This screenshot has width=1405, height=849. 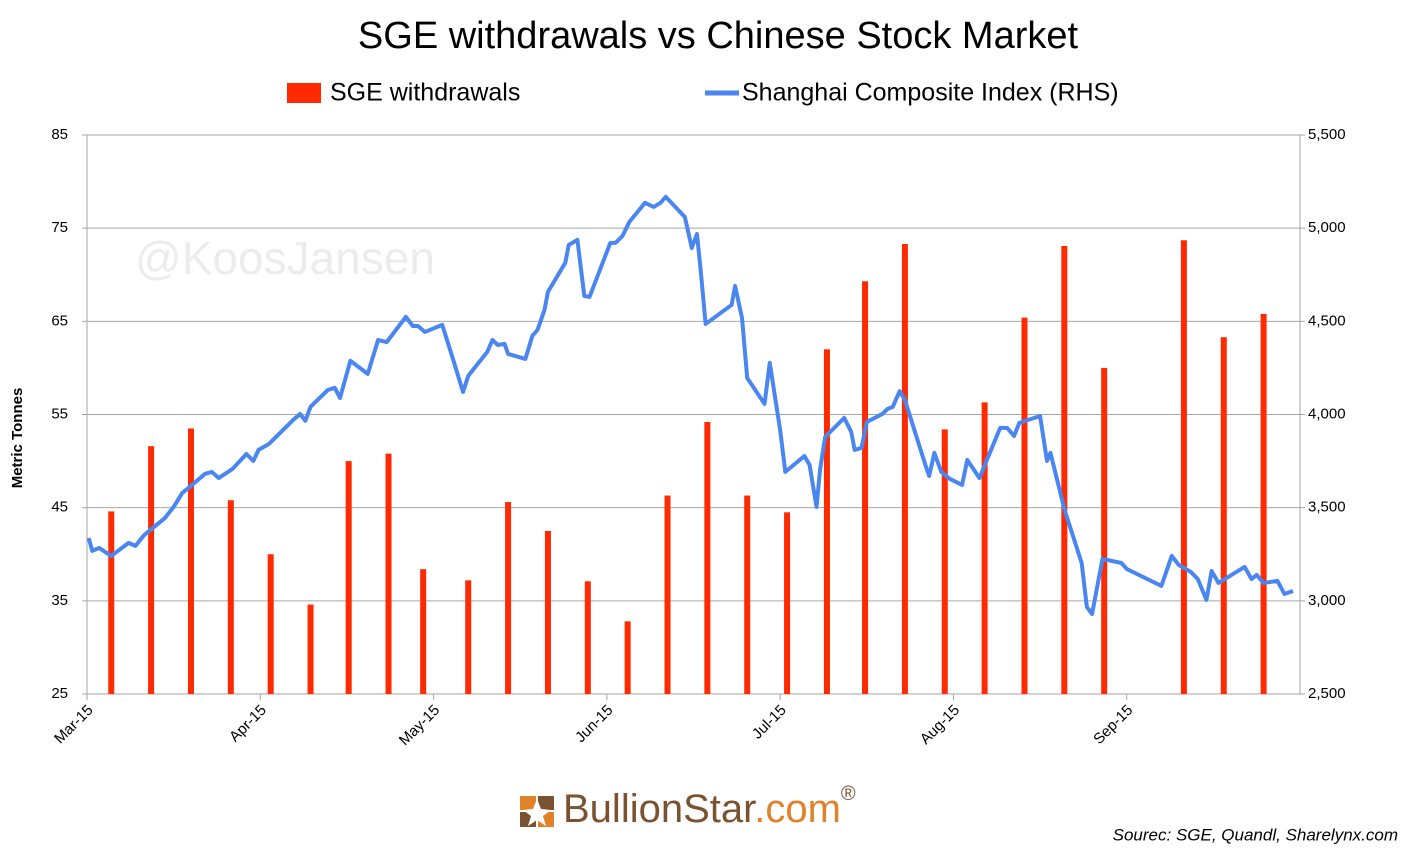 What do you see at coordinates (17, 438) in the screenshot?
I see `y-axis-label: Metric Tonnes` at bounding box center [17, 438].